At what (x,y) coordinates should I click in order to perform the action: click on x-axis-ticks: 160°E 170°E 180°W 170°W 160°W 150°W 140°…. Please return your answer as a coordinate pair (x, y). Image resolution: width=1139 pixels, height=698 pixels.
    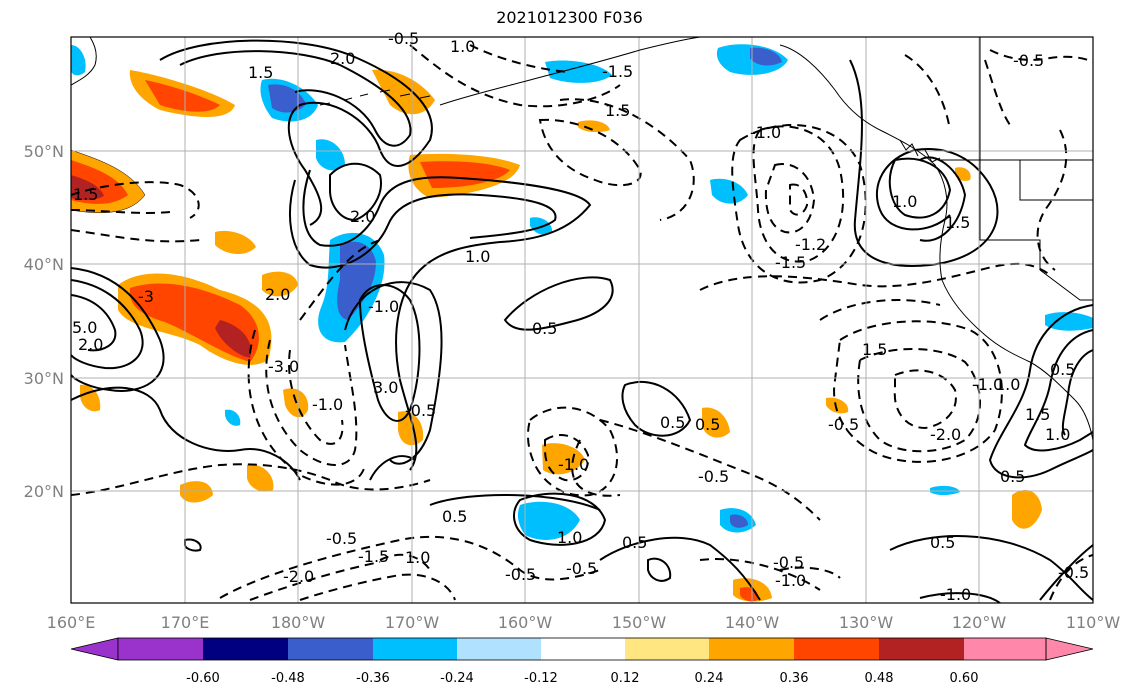
    Looking at the image, I should click on (584, 622).